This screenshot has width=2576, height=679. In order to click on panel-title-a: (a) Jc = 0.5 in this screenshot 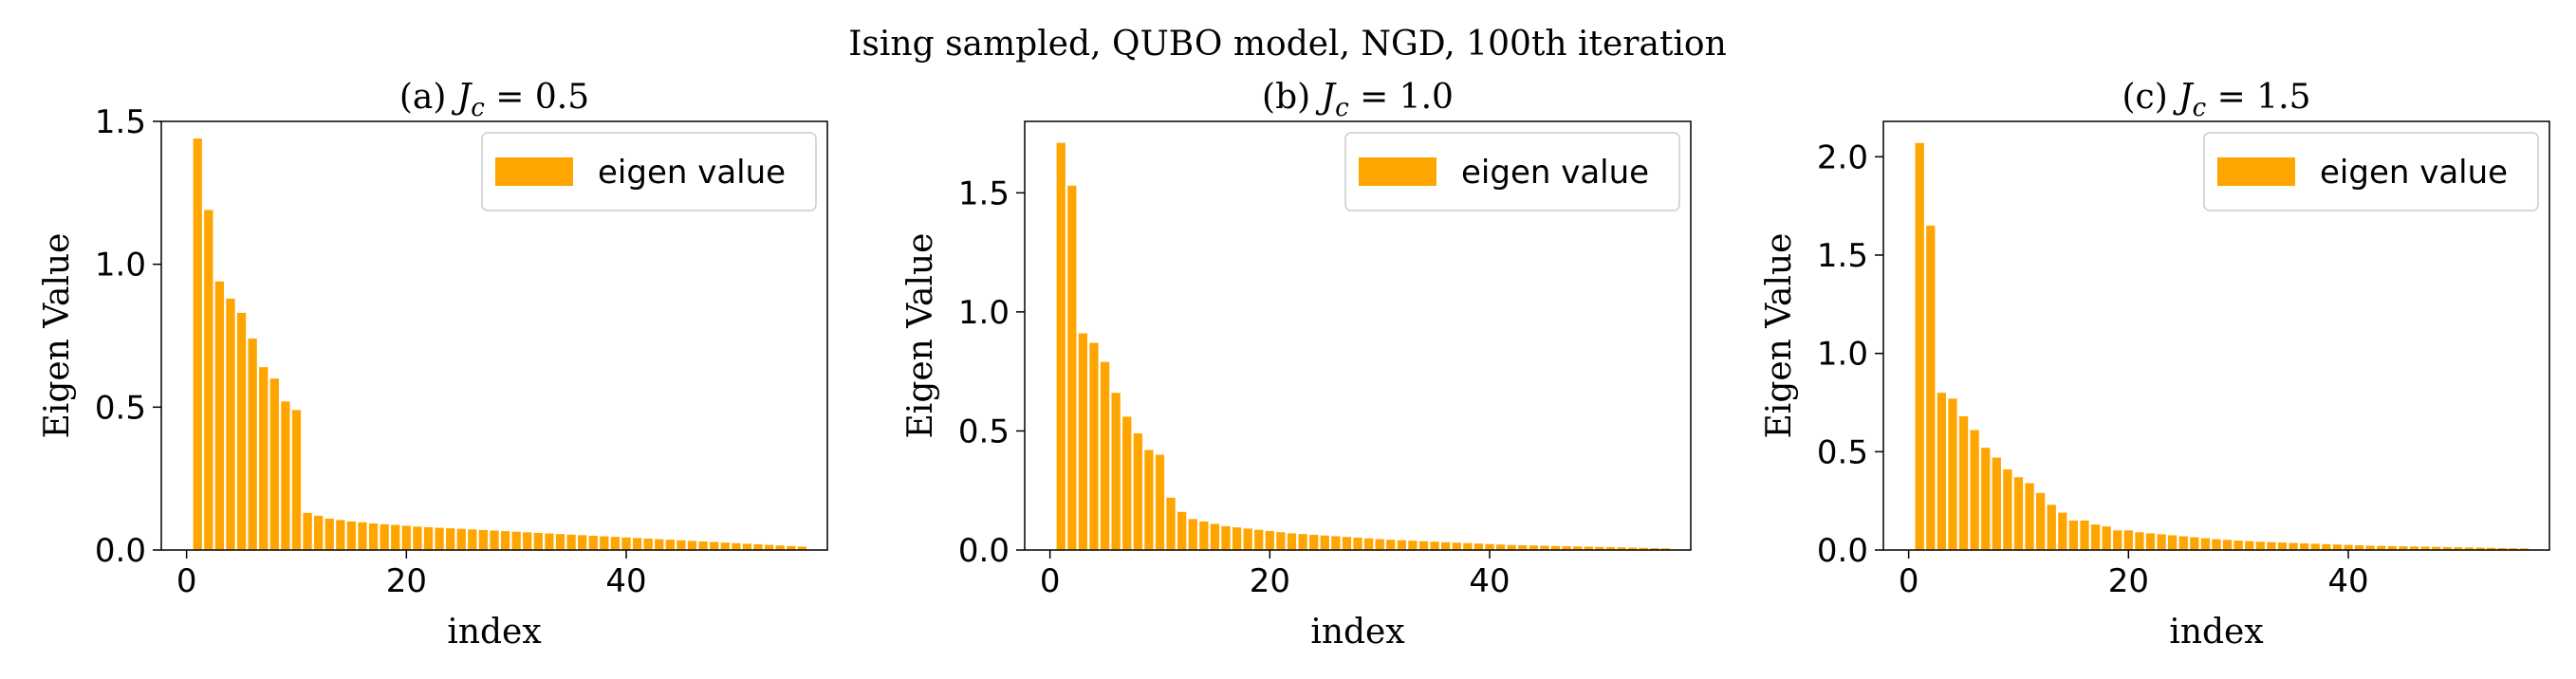, I will do `click(494, 100)`.